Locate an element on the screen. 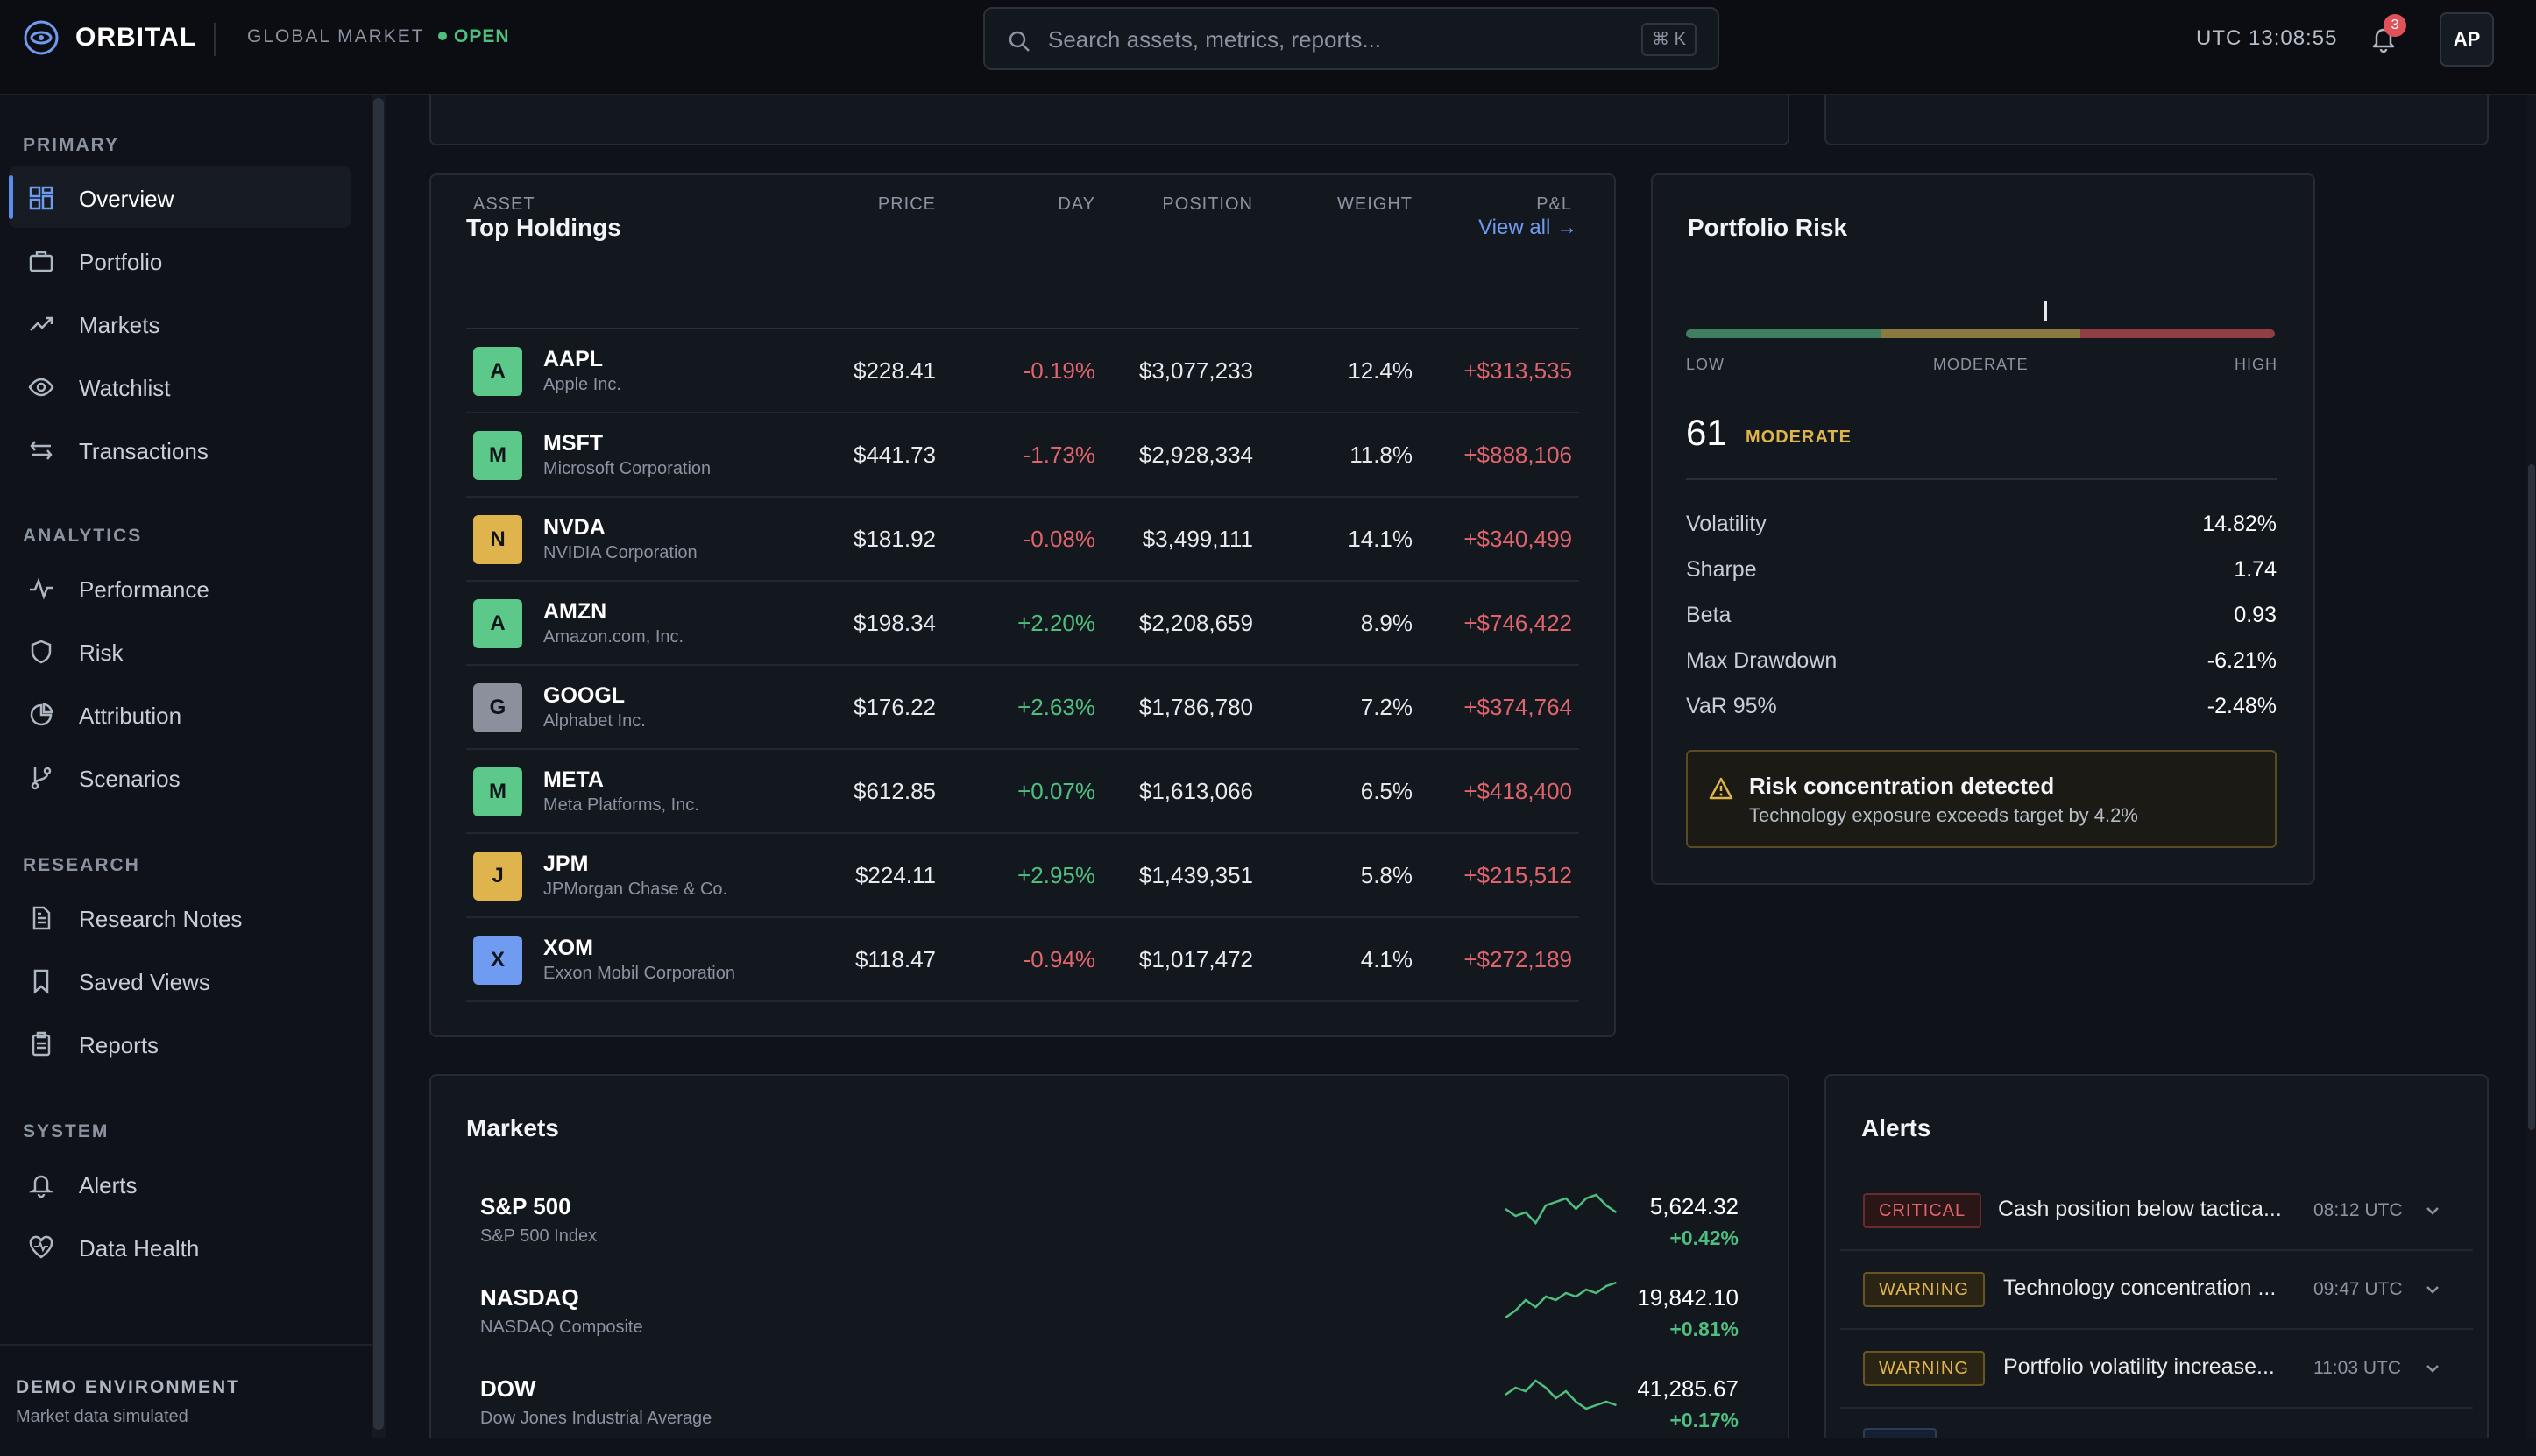 Image resolution: width=2536 pixels, height=1456 pixels. sidebar-item-risk: Risk is located at coordinates (180, 651).